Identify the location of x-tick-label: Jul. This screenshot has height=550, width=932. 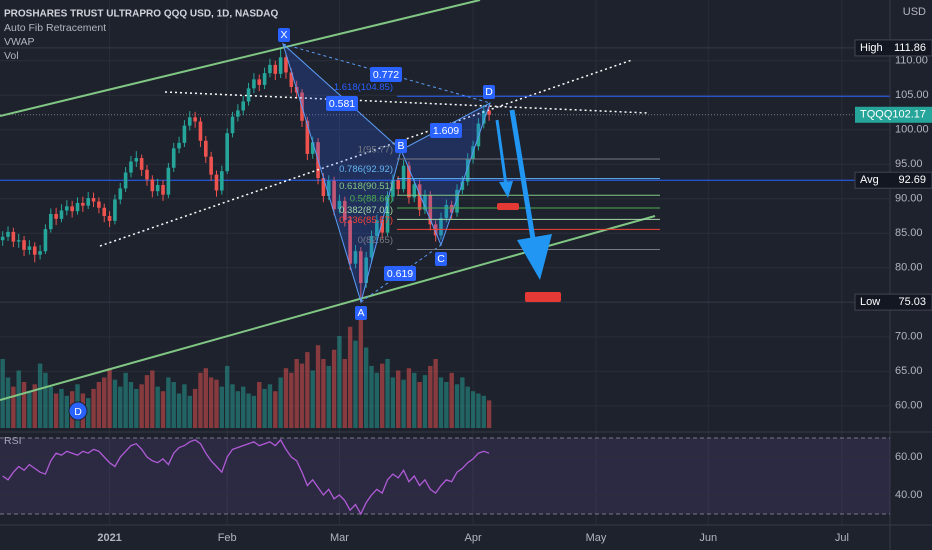
(842, 538).